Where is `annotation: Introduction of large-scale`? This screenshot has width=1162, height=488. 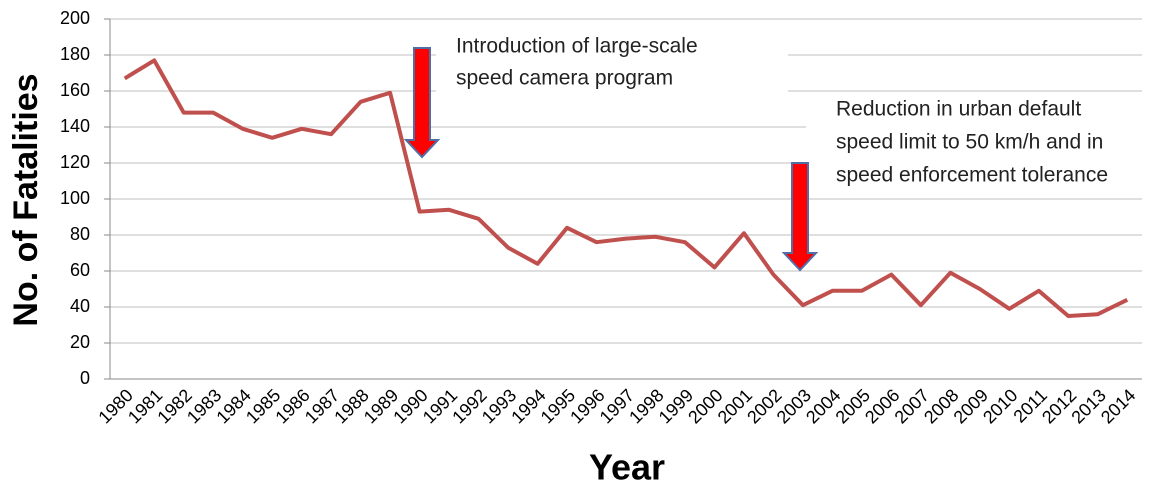
annotation: Introduction of large-scale is located at coordinates (577, 46).